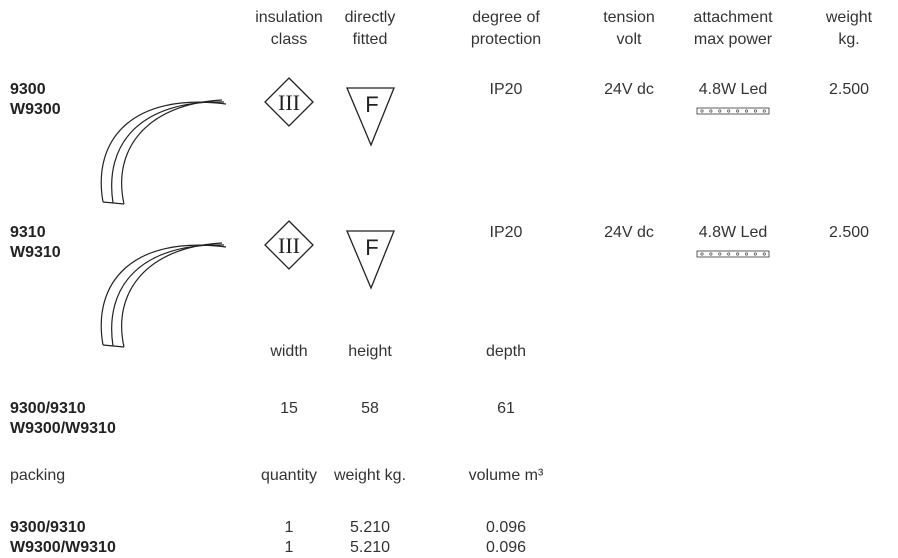  What do you see at coordinates (289, 475) in the screenshot?
I see `packing-header: quantity` at bounding box center [289, 475].